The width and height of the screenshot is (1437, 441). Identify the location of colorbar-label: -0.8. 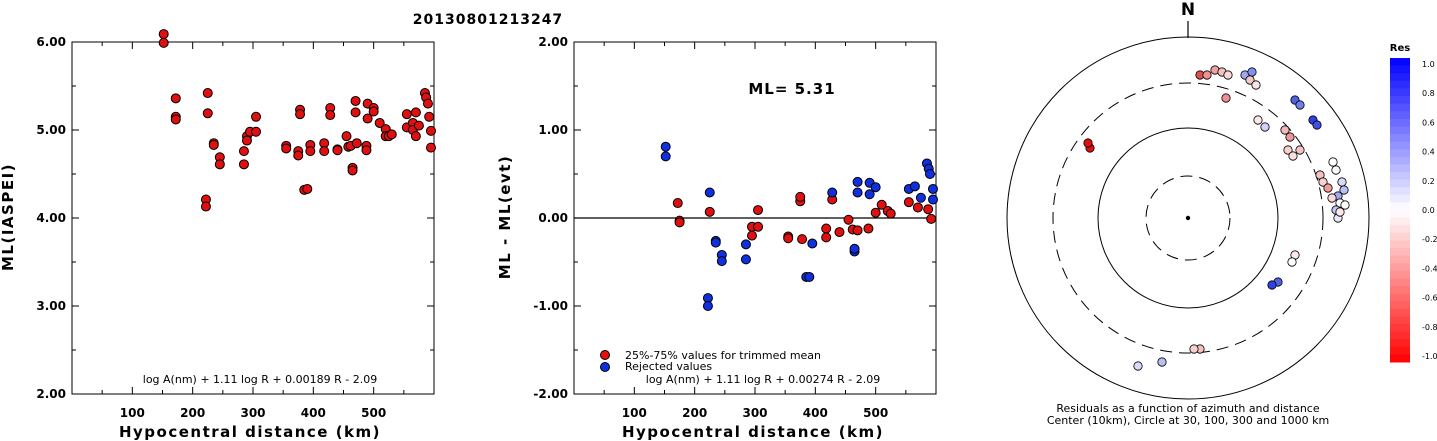
(1429, 327).